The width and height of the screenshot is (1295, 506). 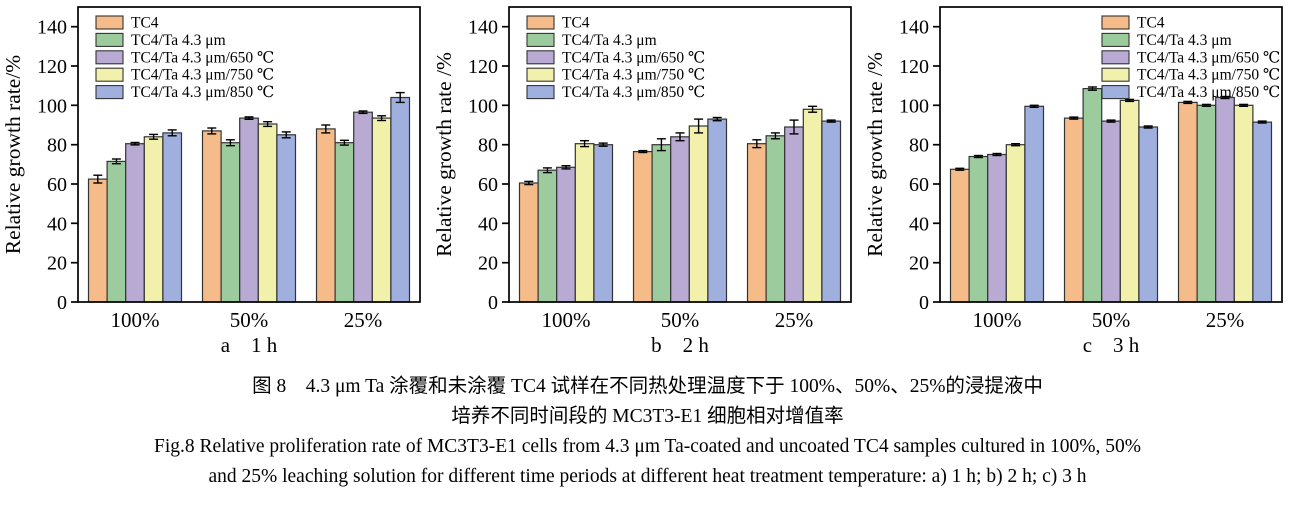 What do you see at coordinates (267, 213) in the screenshot?
I see `bar-a-s3-g1` at bounding box center [267, 213].